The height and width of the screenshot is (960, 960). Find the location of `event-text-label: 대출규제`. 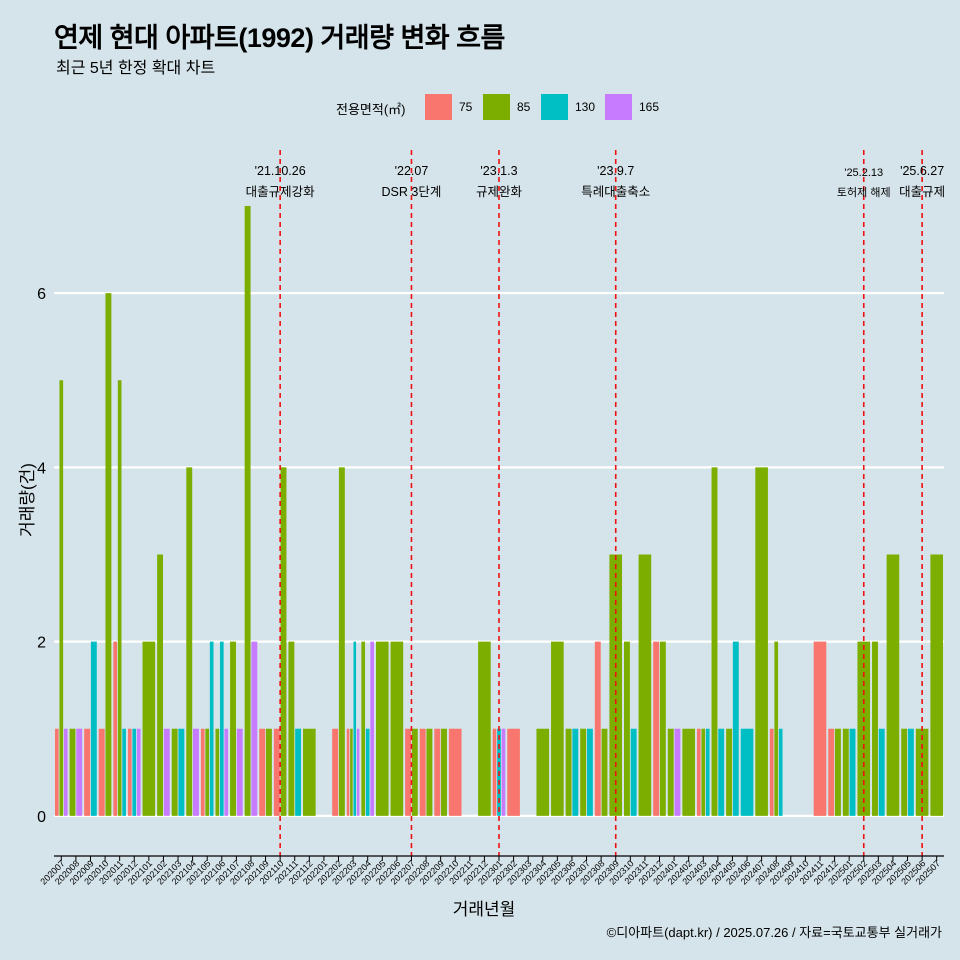

event-text-label: 대출규제 is located at coordinates (922, 192).